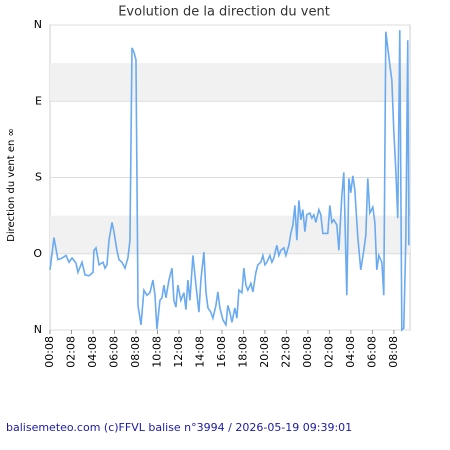 This screenshot has width=450, height=450. What do you see at coordinates (221, 352) in the screenshot?
I see `x-tick-label: 16:08` at bounding box center [221, 352].